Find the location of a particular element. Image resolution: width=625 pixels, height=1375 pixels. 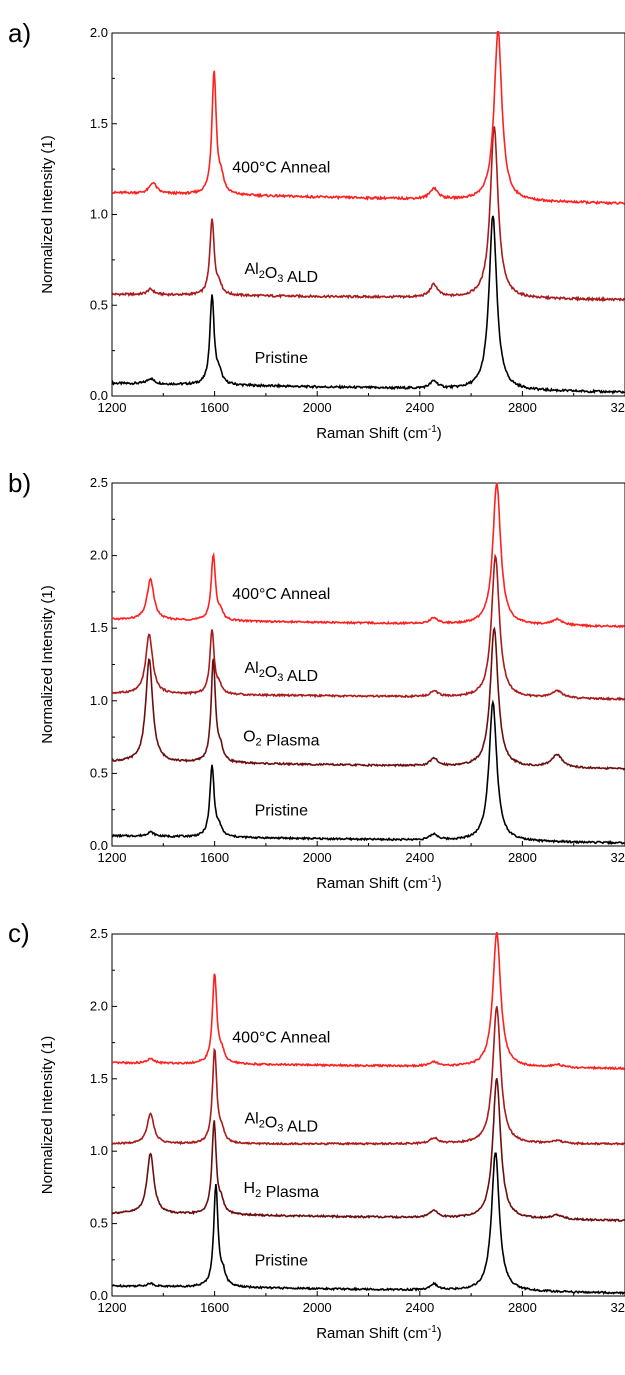

series-label: O2 Plasma is located at coordinates (281, 738).